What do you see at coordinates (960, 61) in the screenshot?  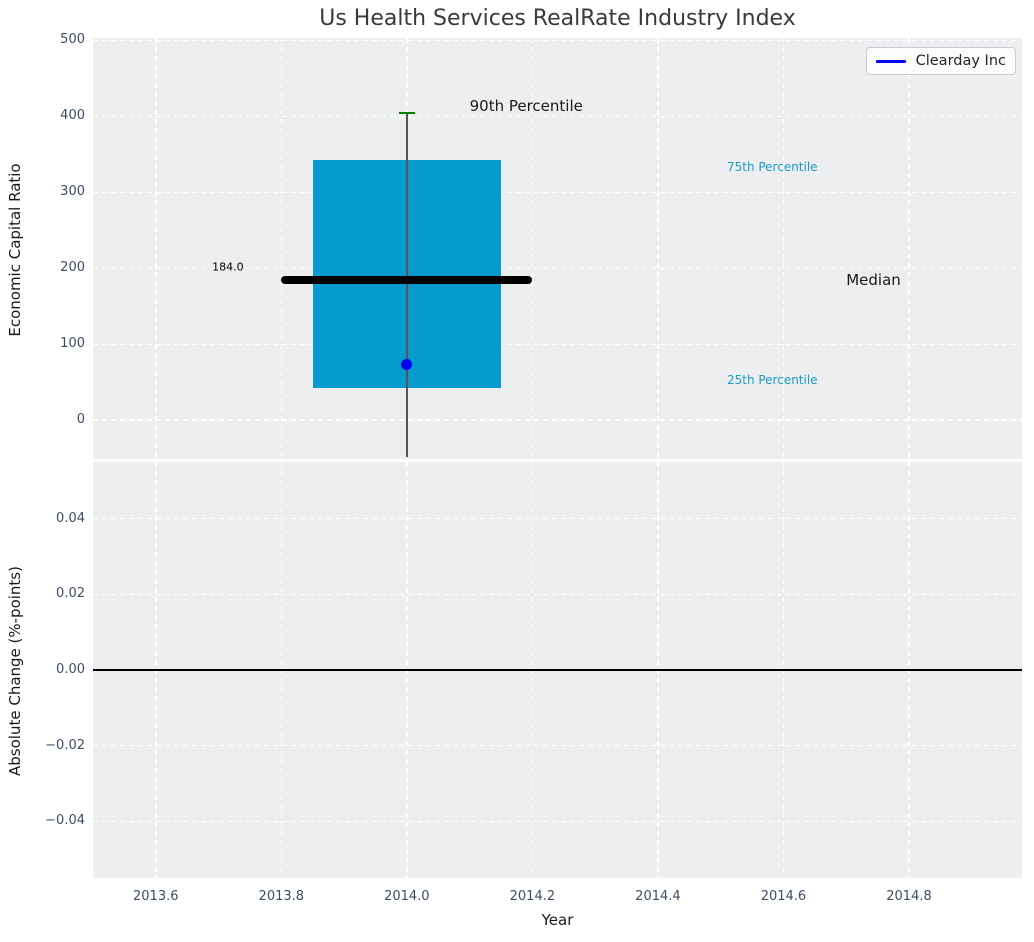 I see `legend-label: Clearday Inc` at bounding box center [960, 61].